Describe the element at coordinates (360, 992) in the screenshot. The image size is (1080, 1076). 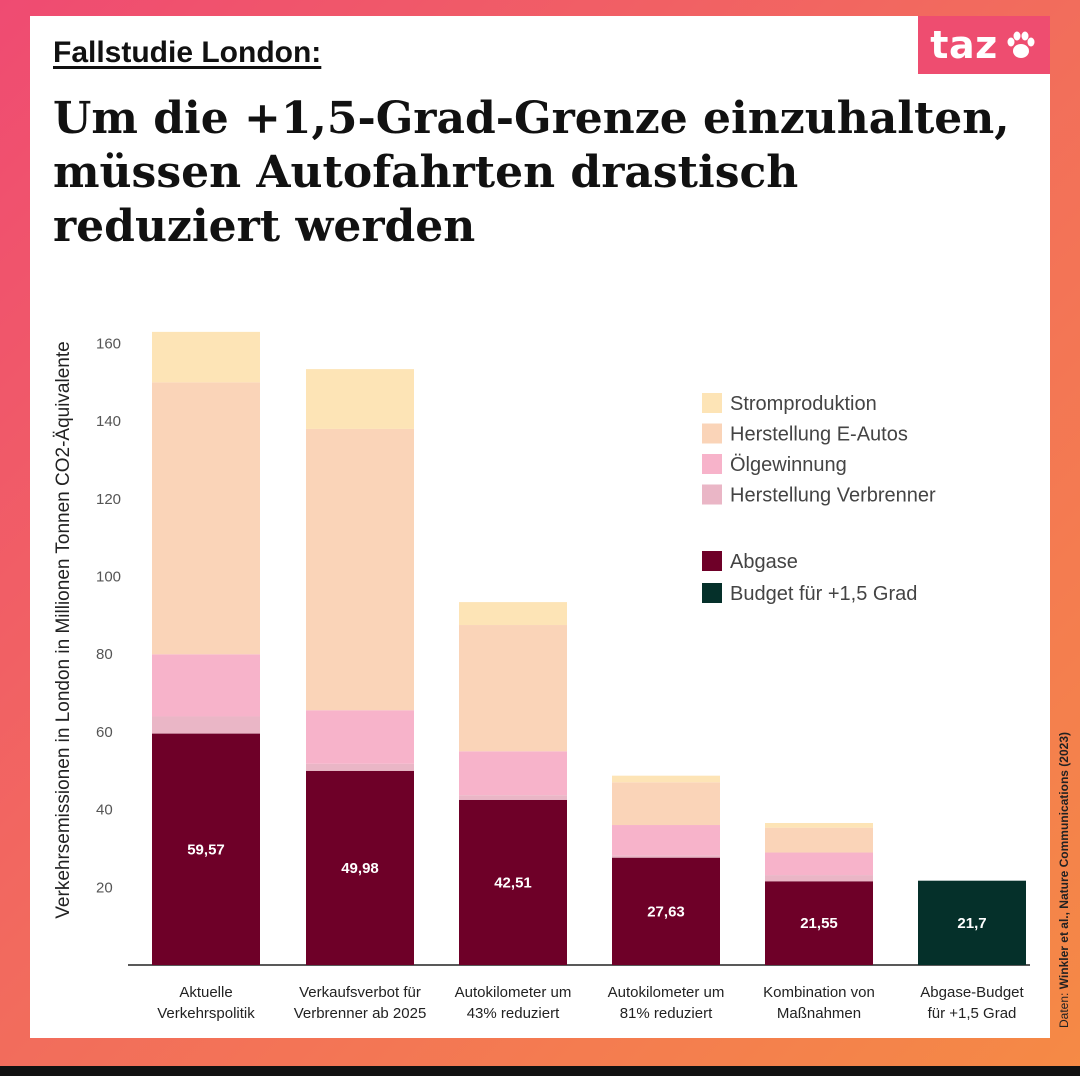
I see `category-label: Verkaufsverbot für` at that location.